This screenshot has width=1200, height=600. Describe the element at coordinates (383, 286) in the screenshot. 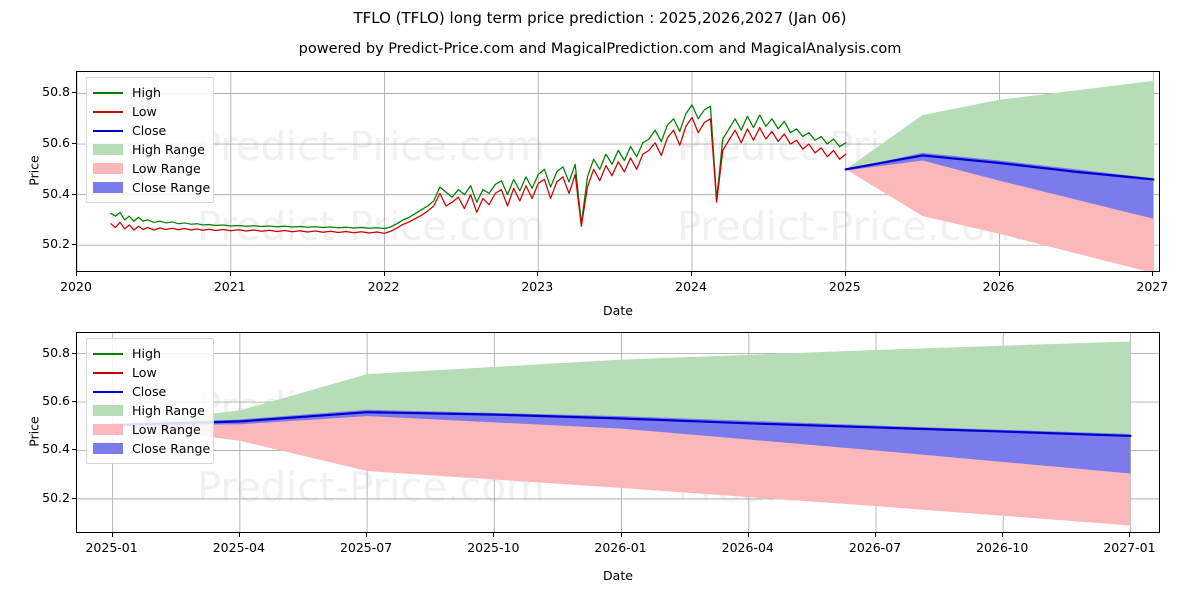

I see `x-tick-label: 2022` at that location.